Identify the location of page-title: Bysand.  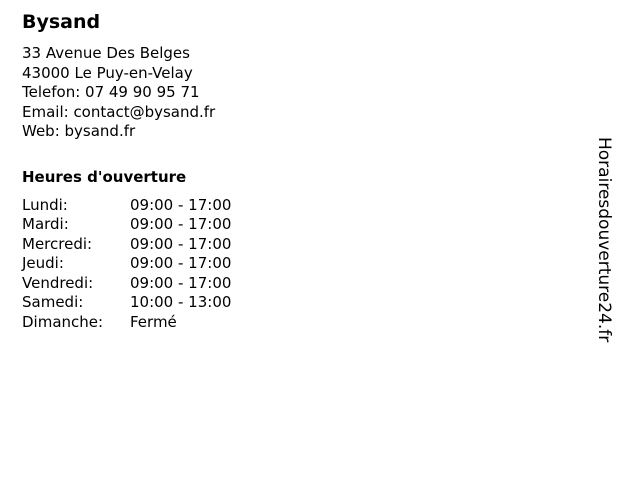
(61, 22).